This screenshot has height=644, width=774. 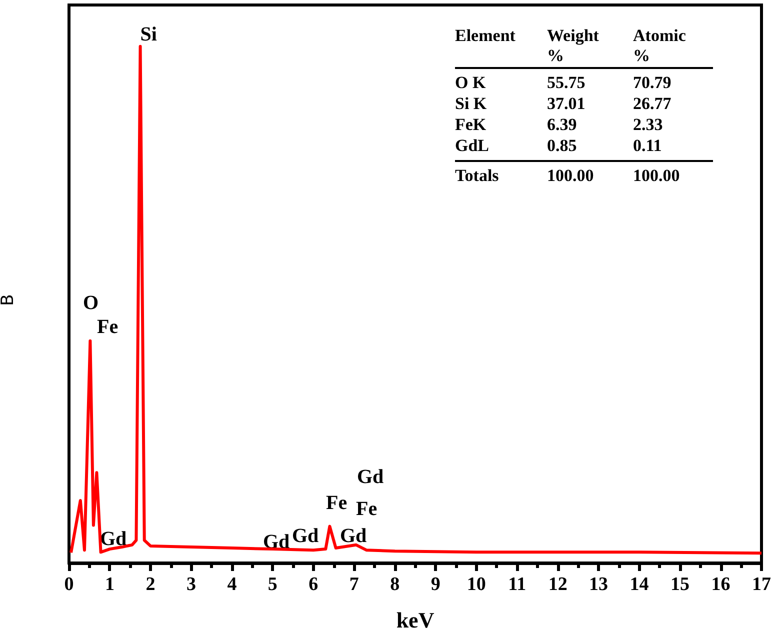 I want to click on x-tick-label: 1, so click(x=109, y=584).